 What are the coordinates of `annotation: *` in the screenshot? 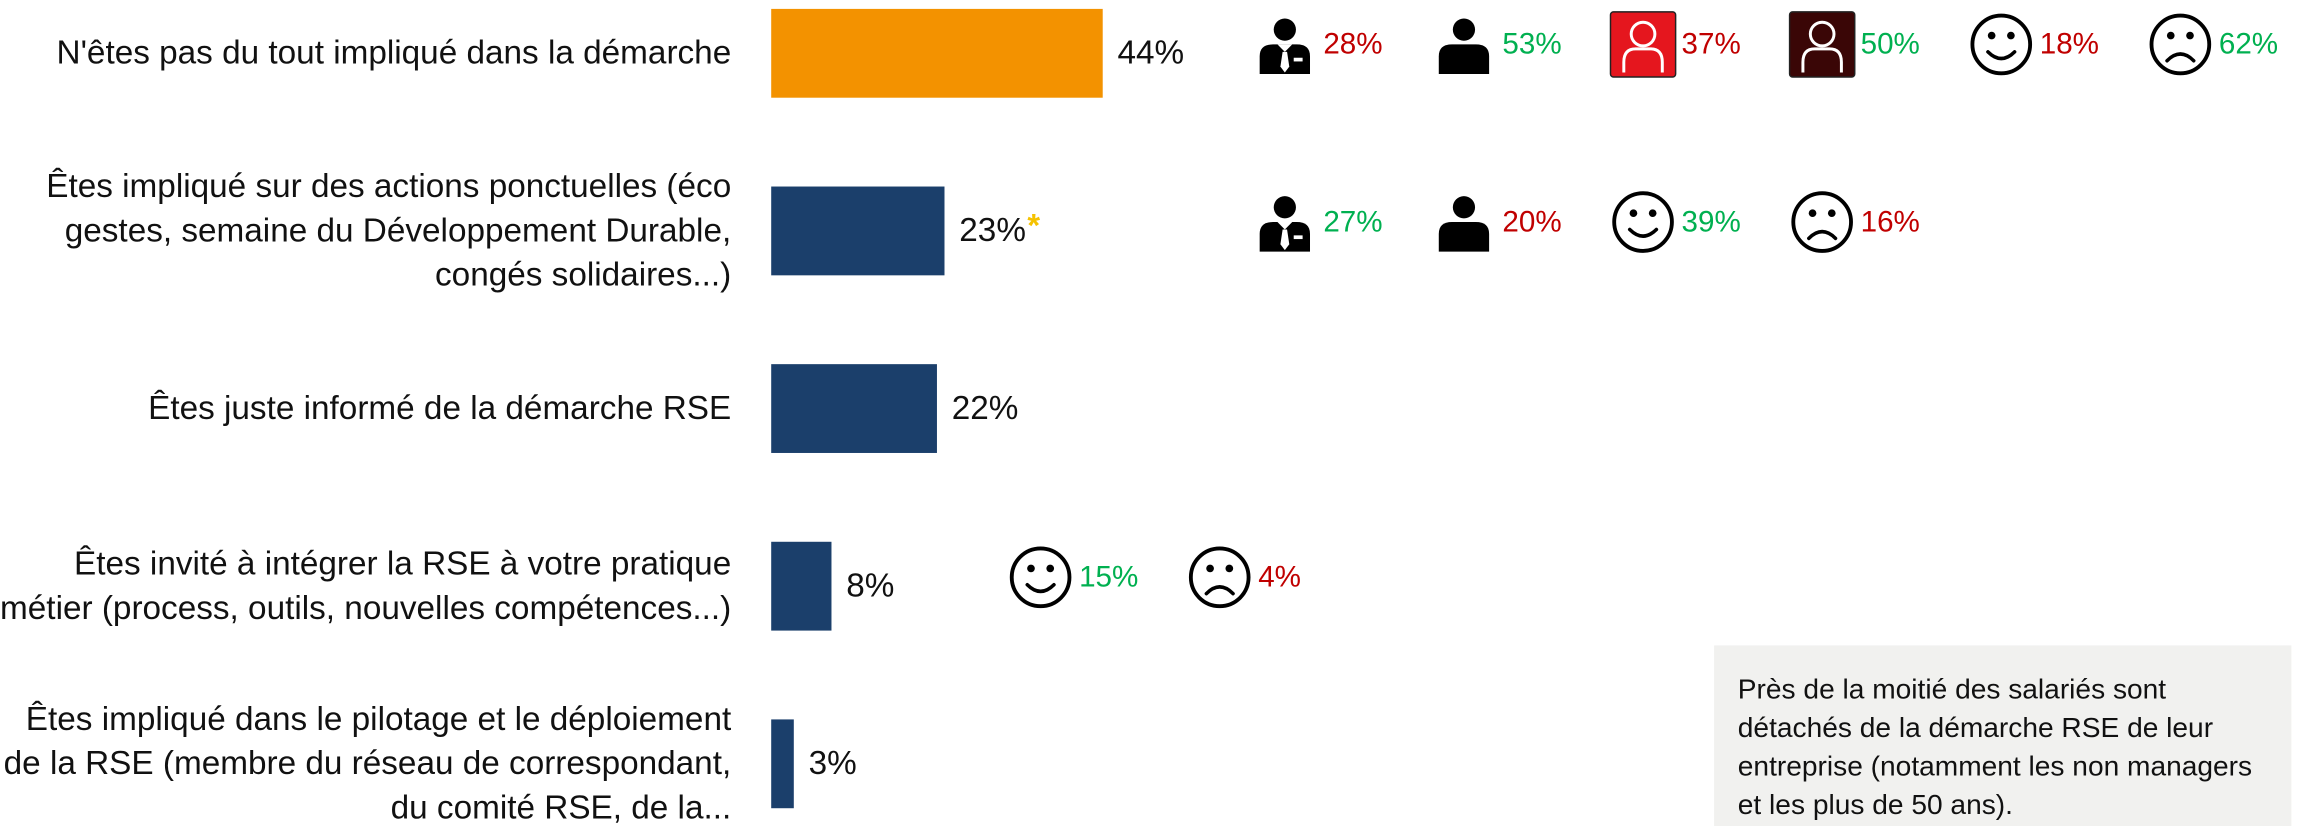 It's located at (1033, 226).